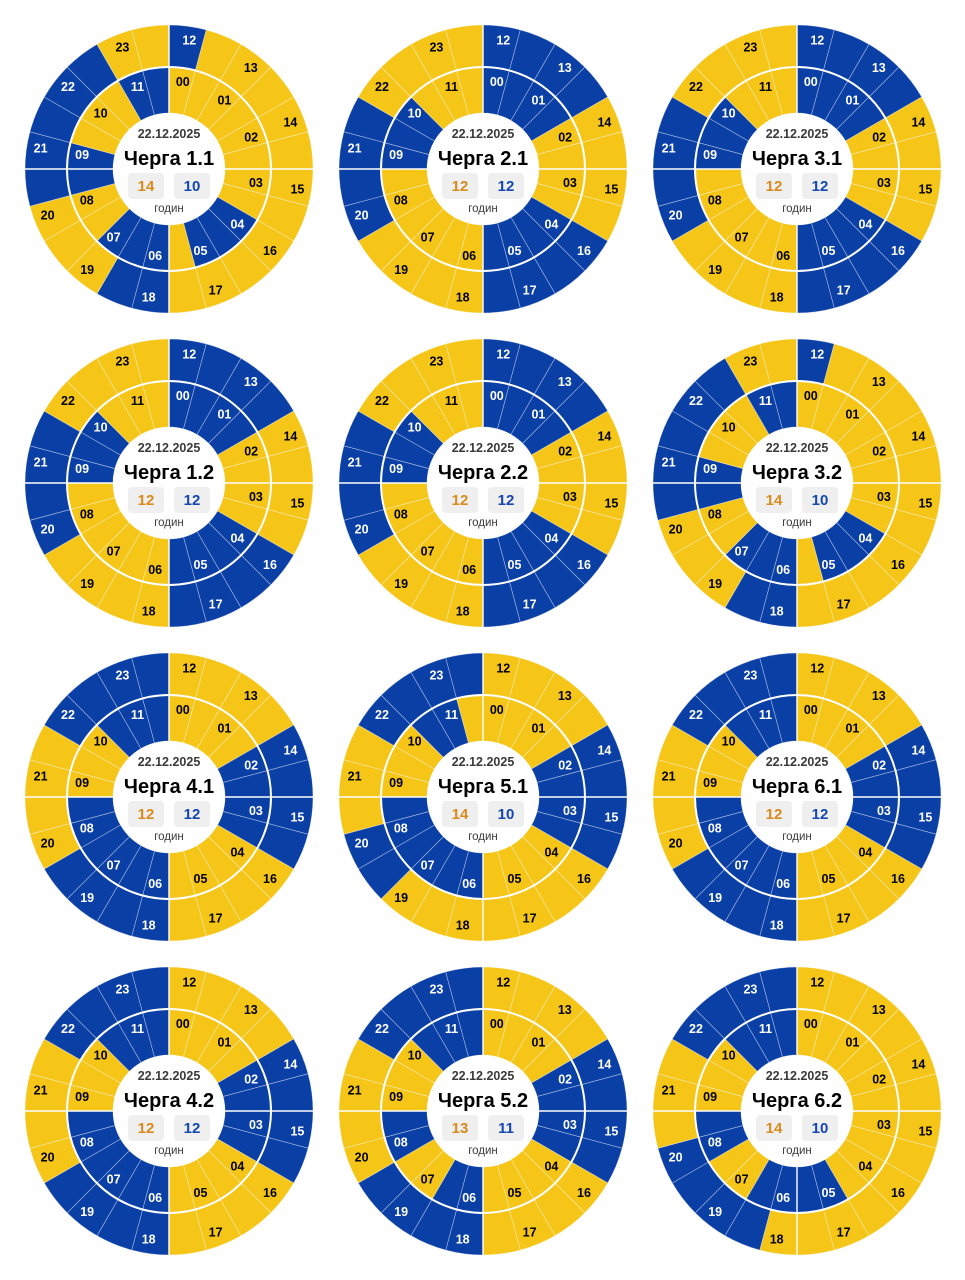 The width and height of the screenshot is (965, 1280). What do you see at coordinates (101, 1056) in the screenshot?
I see `hour-label: 10` at bounding box center [101, 1056].